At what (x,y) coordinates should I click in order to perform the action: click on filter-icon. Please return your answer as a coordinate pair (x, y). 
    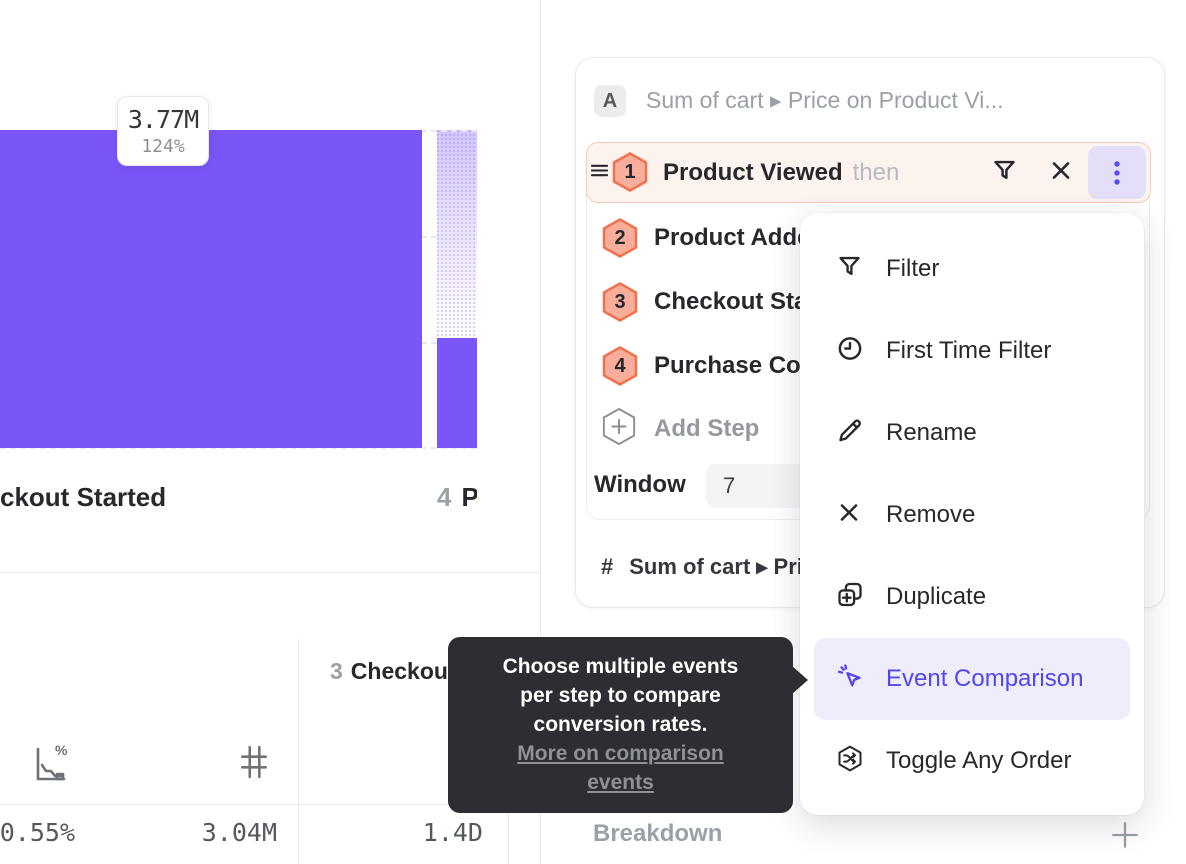
    Looking at the image, I should click on (849, 269).